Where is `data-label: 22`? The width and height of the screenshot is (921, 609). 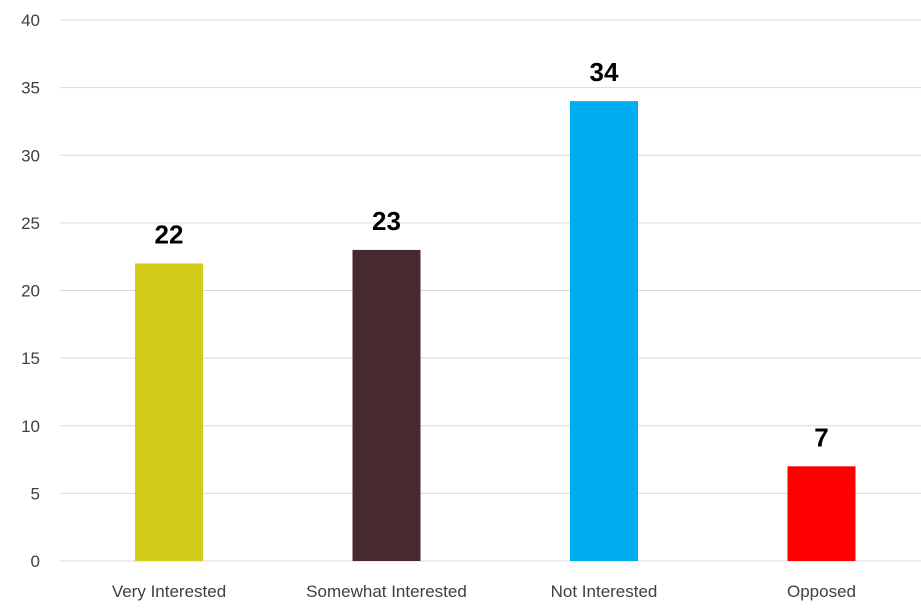
data-label: 22 is located at coordinates (169, 234).